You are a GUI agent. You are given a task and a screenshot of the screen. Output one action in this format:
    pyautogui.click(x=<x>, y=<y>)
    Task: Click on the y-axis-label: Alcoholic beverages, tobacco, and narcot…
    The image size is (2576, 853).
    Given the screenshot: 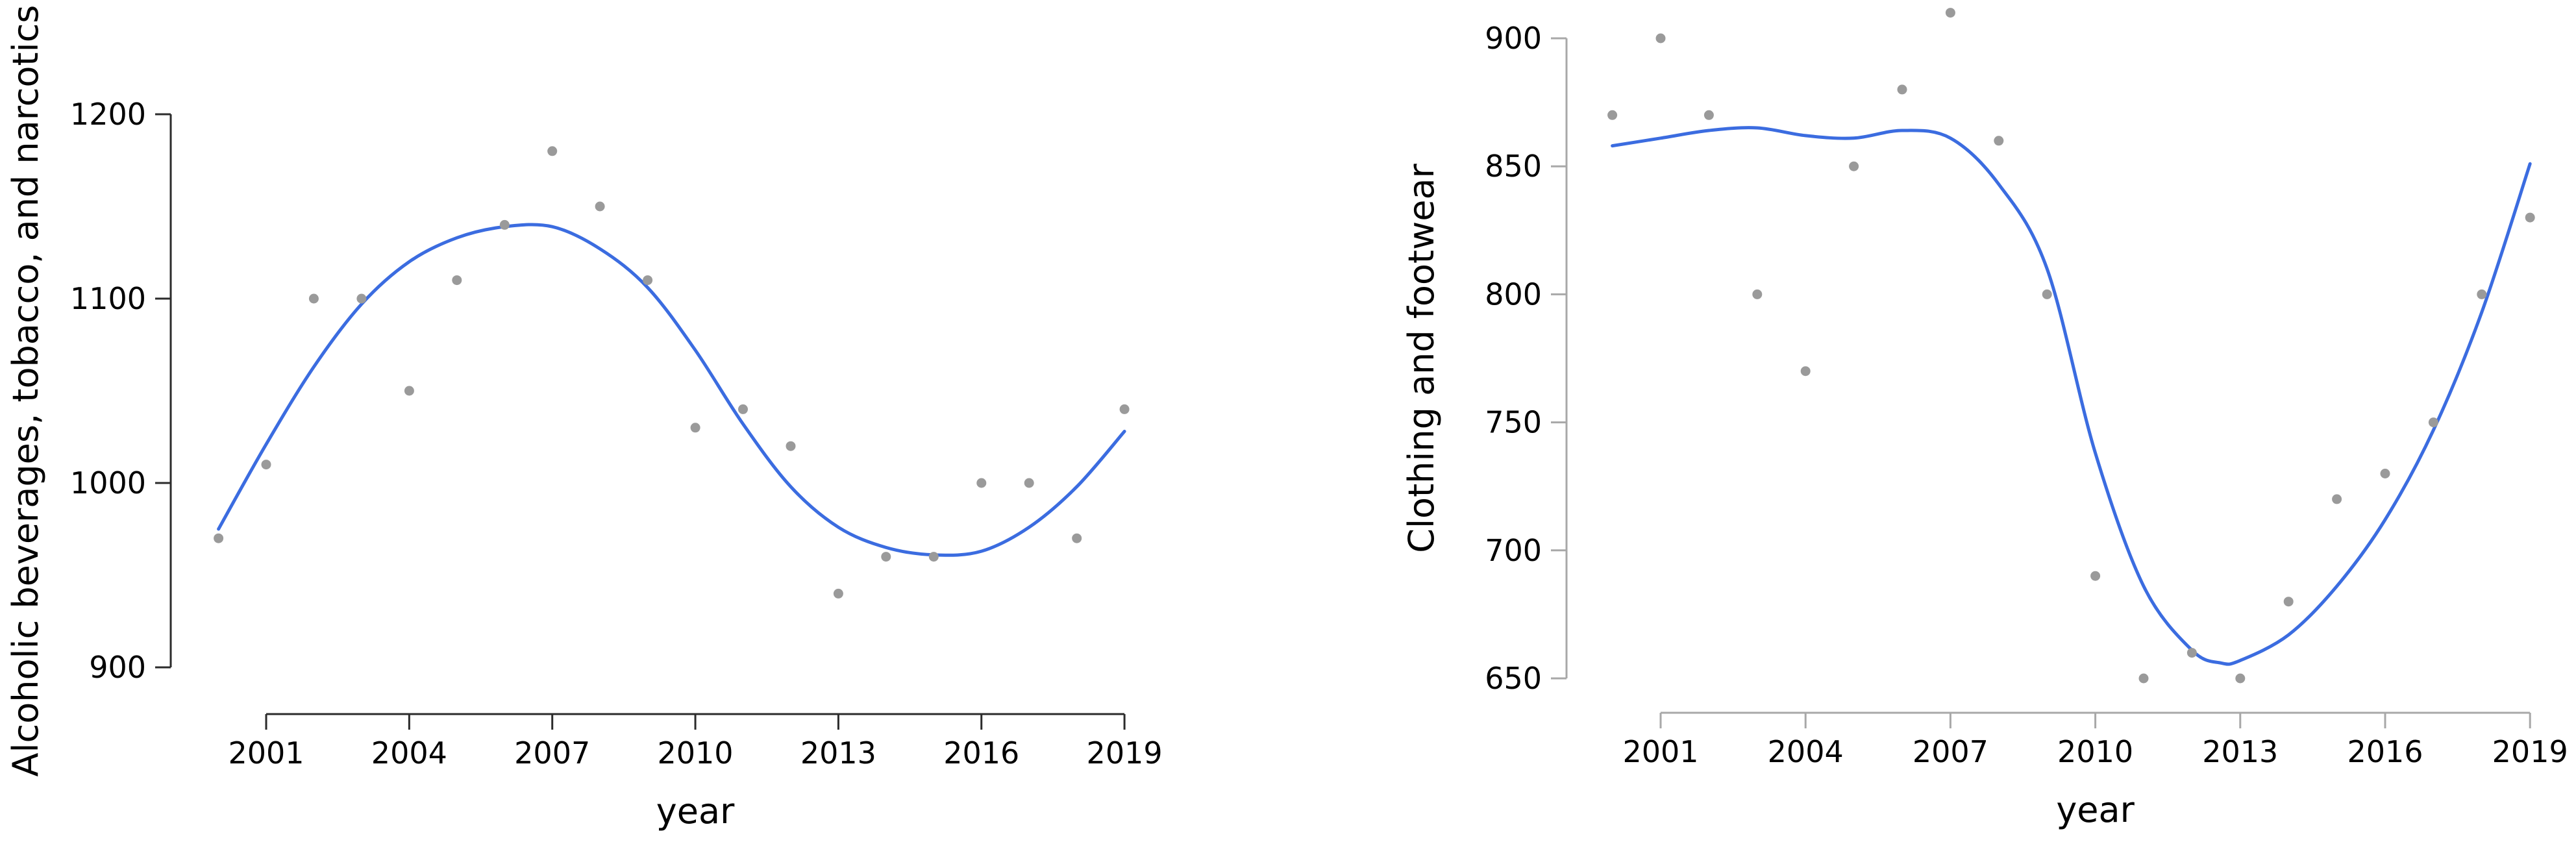 What is the action you would take?
    pyautogui.click(x=25, y=391)
    